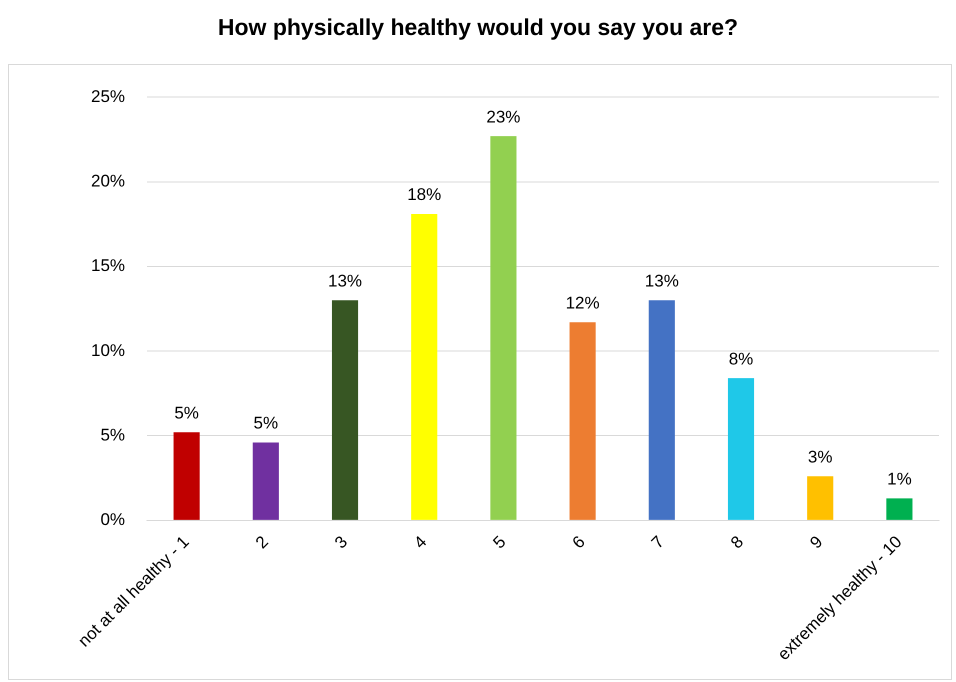 This screenshot has width=956, height=682. I want to click on x-tick-label: 7, so click(658, 542).